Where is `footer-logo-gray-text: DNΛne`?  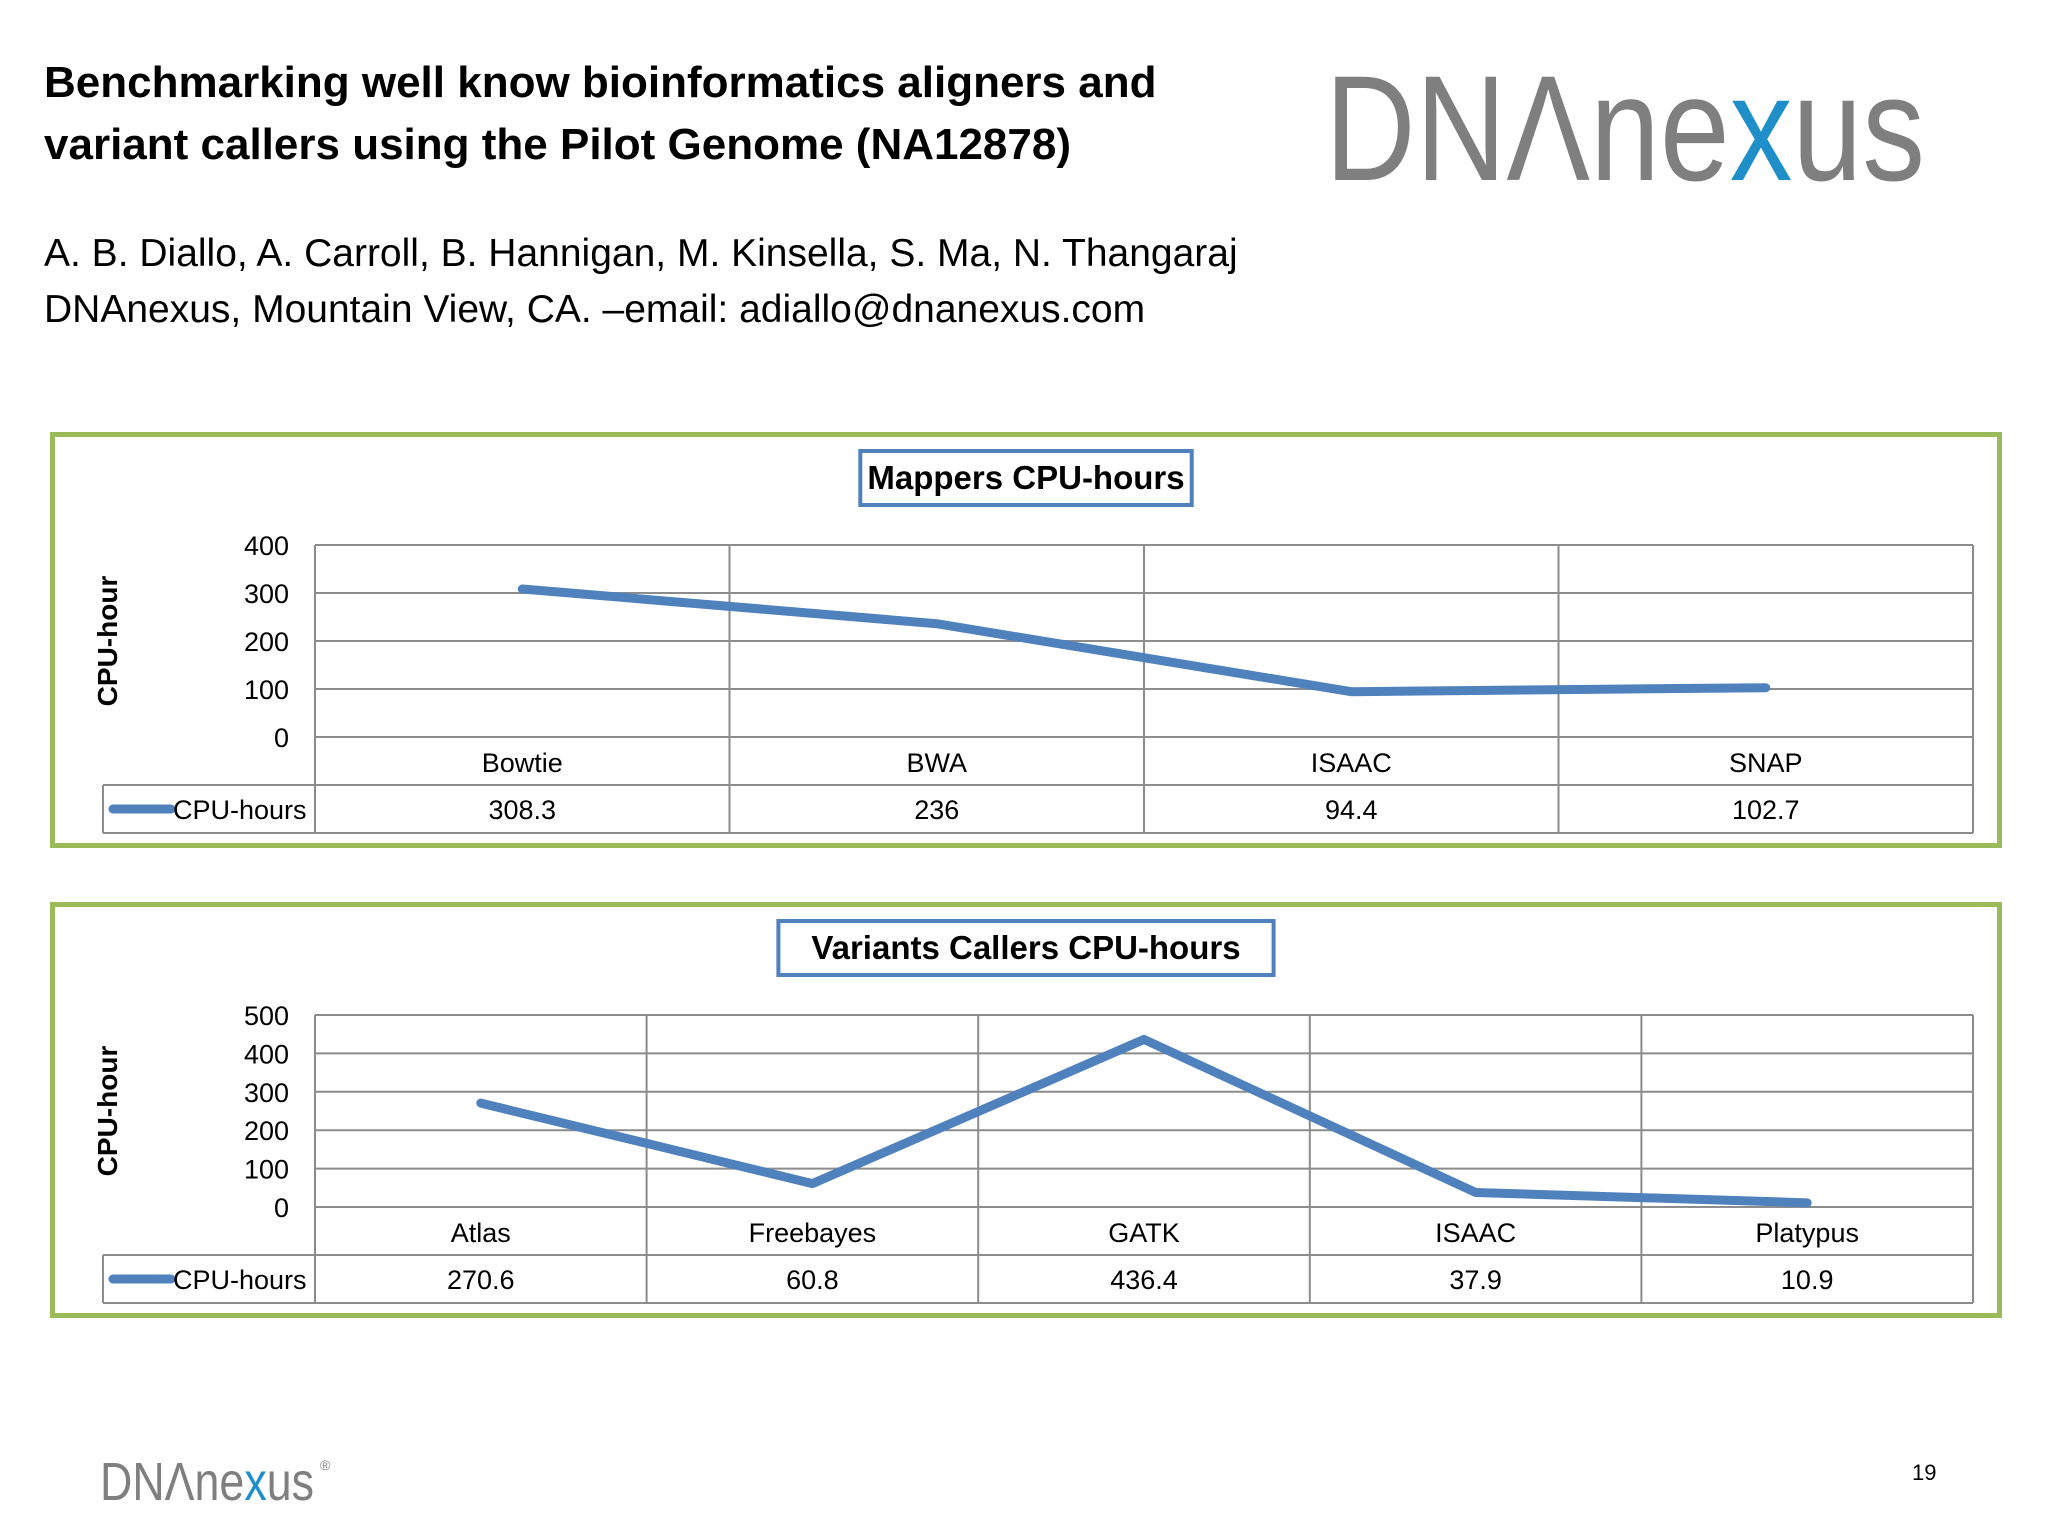
footer-logo-gray-text: DNΛne is located at coordinates (172, 1481).